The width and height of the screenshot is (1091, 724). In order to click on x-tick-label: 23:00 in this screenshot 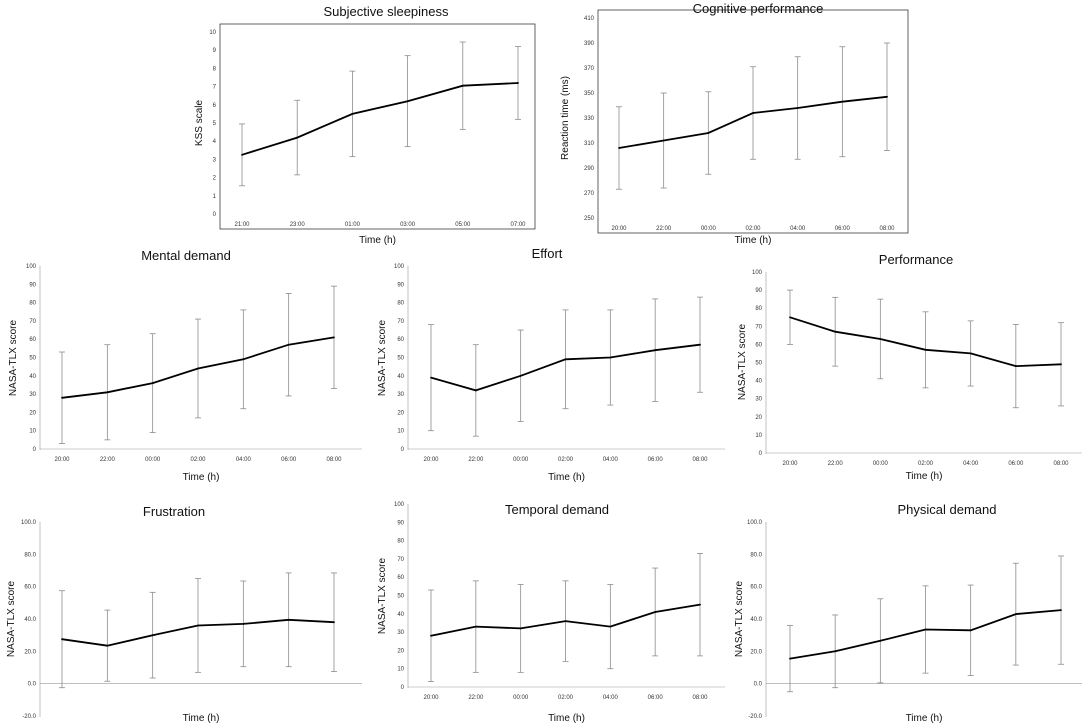, I will do `click(298, 225)`.